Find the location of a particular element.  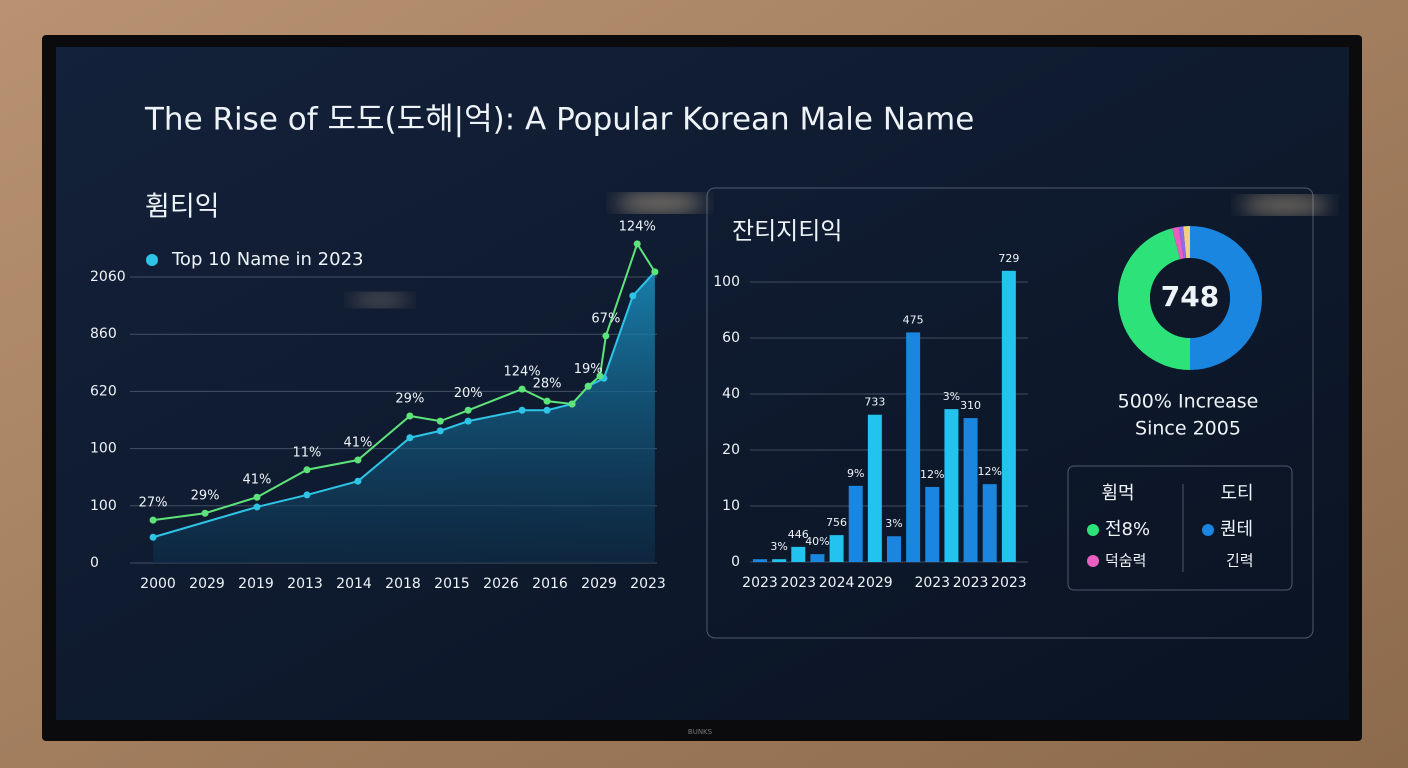

area is located at coordinates (404, 417).